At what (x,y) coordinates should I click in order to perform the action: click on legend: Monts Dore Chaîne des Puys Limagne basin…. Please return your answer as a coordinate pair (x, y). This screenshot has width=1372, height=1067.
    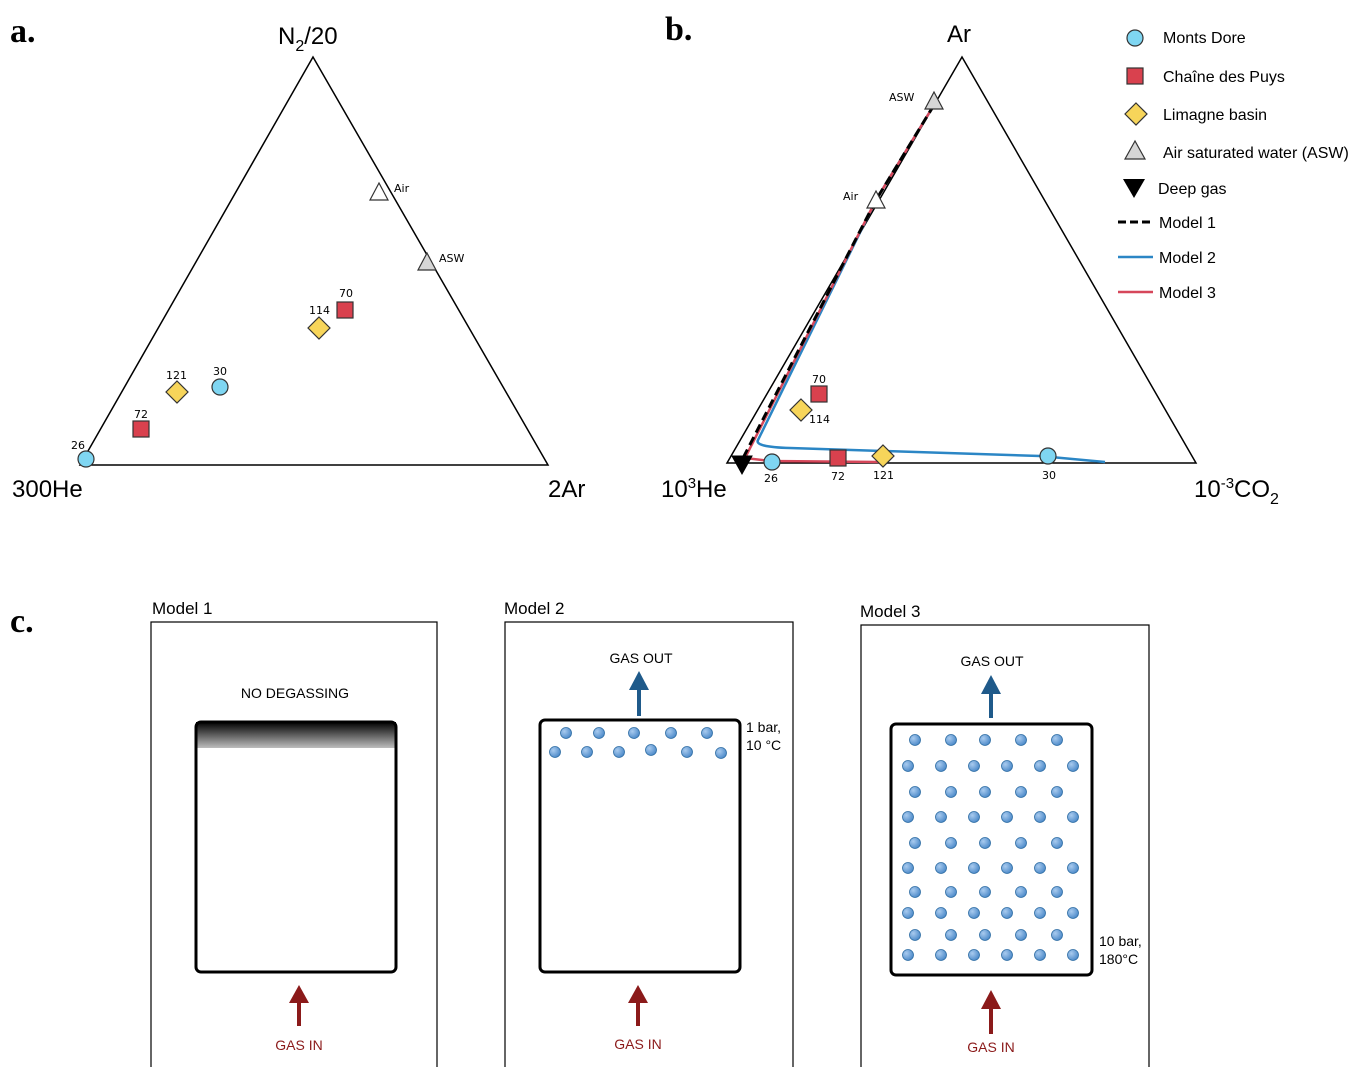
    Looking at the image, I should click on (1233, 165).